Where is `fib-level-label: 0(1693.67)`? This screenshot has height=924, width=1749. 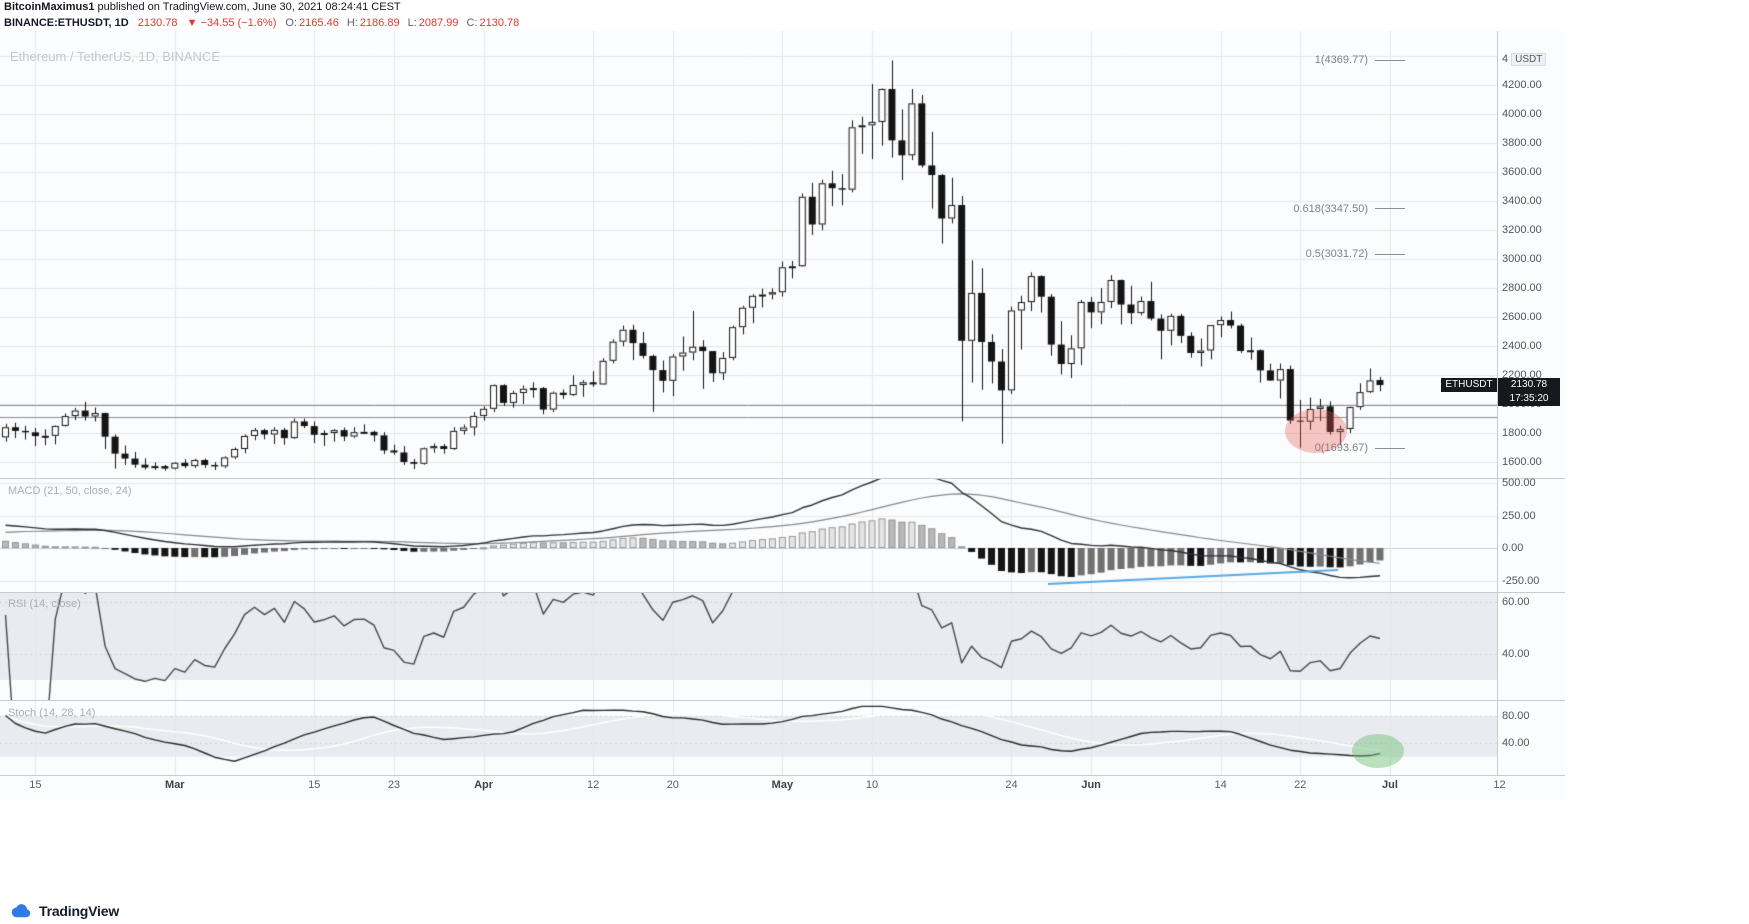
fib-level-label: 0(1693.67) is located at coordinates (1341, 448).